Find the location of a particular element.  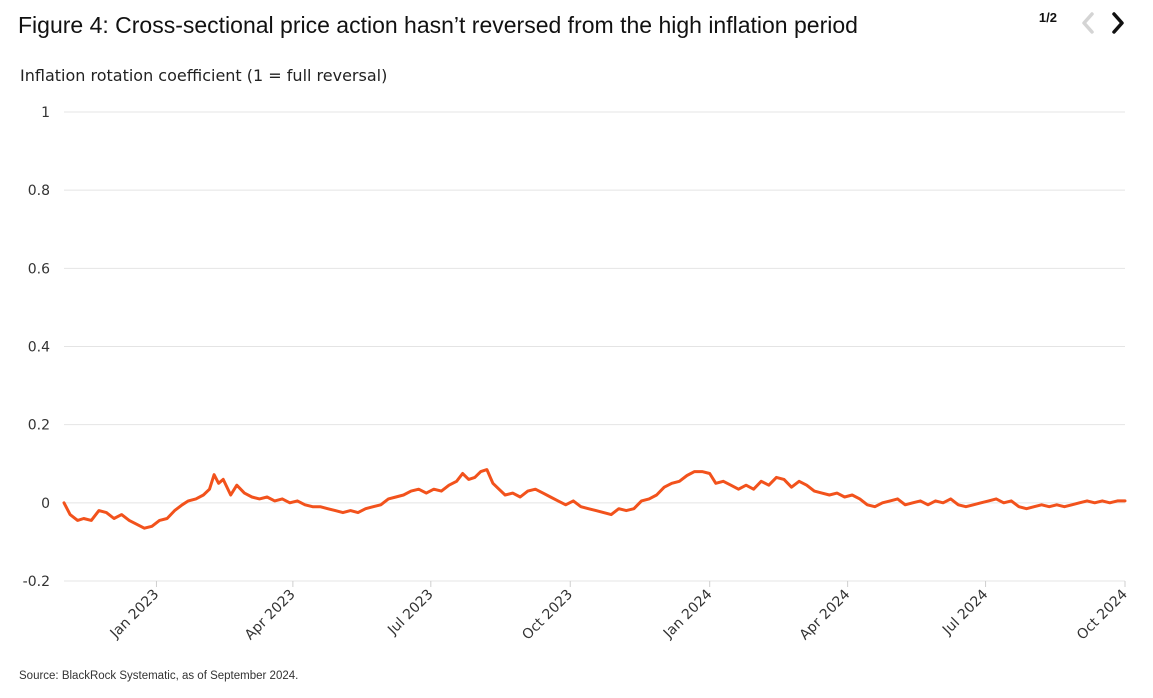

x-tick-label: Jul 2023 is located at coordinates (410, 613).